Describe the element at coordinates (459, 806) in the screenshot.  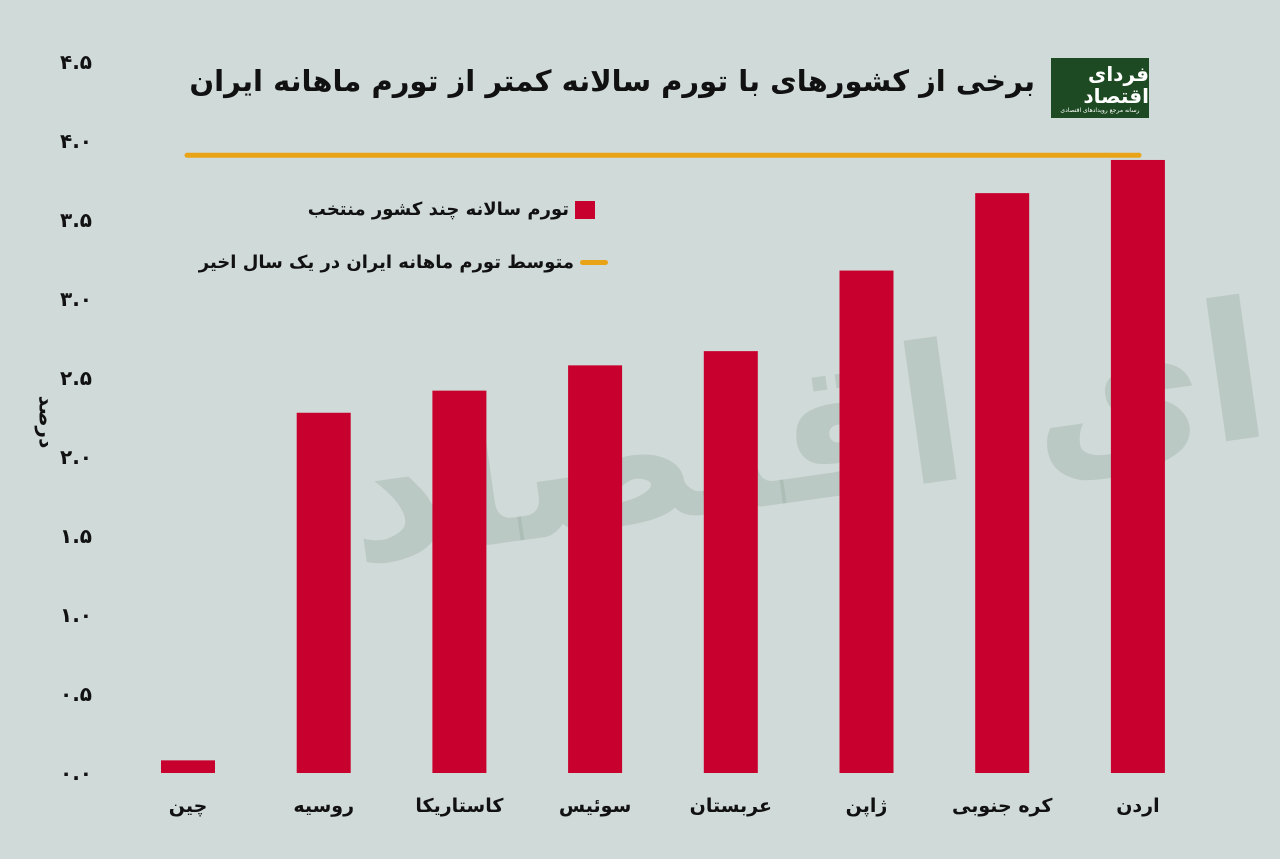
I see `x-tick-label: کاستاریکا` at that location.